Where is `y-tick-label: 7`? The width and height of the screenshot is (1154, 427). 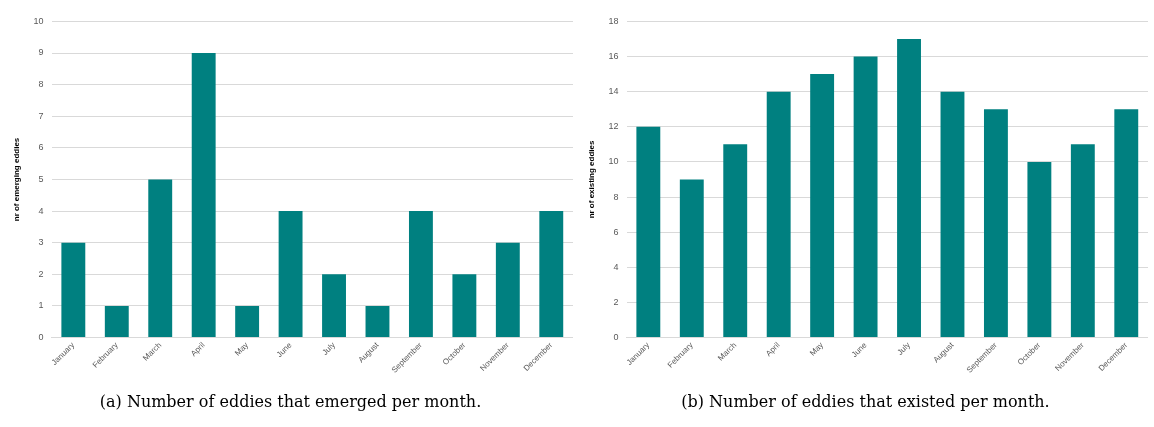 y-tick-label: 7 is located at coordinates (41, 115).